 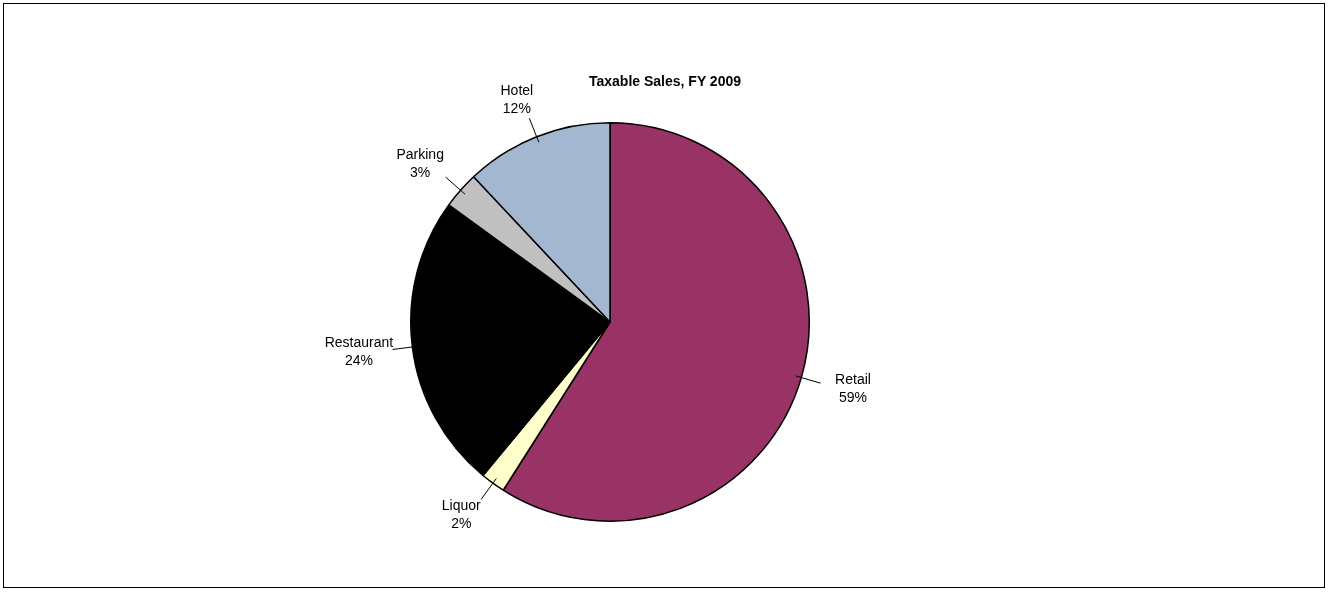 I want to click on slice-label: Restaurant, so click(x=359, y=341).